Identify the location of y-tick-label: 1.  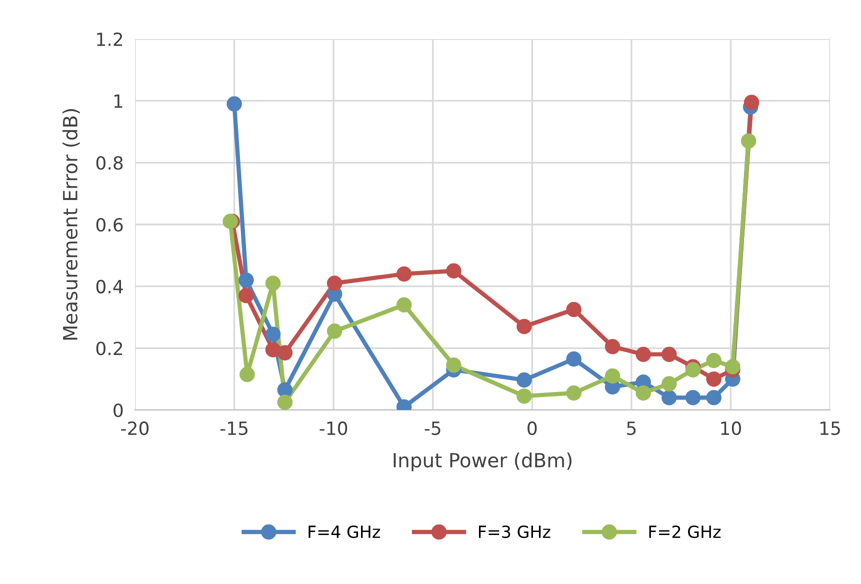
(118, 101).